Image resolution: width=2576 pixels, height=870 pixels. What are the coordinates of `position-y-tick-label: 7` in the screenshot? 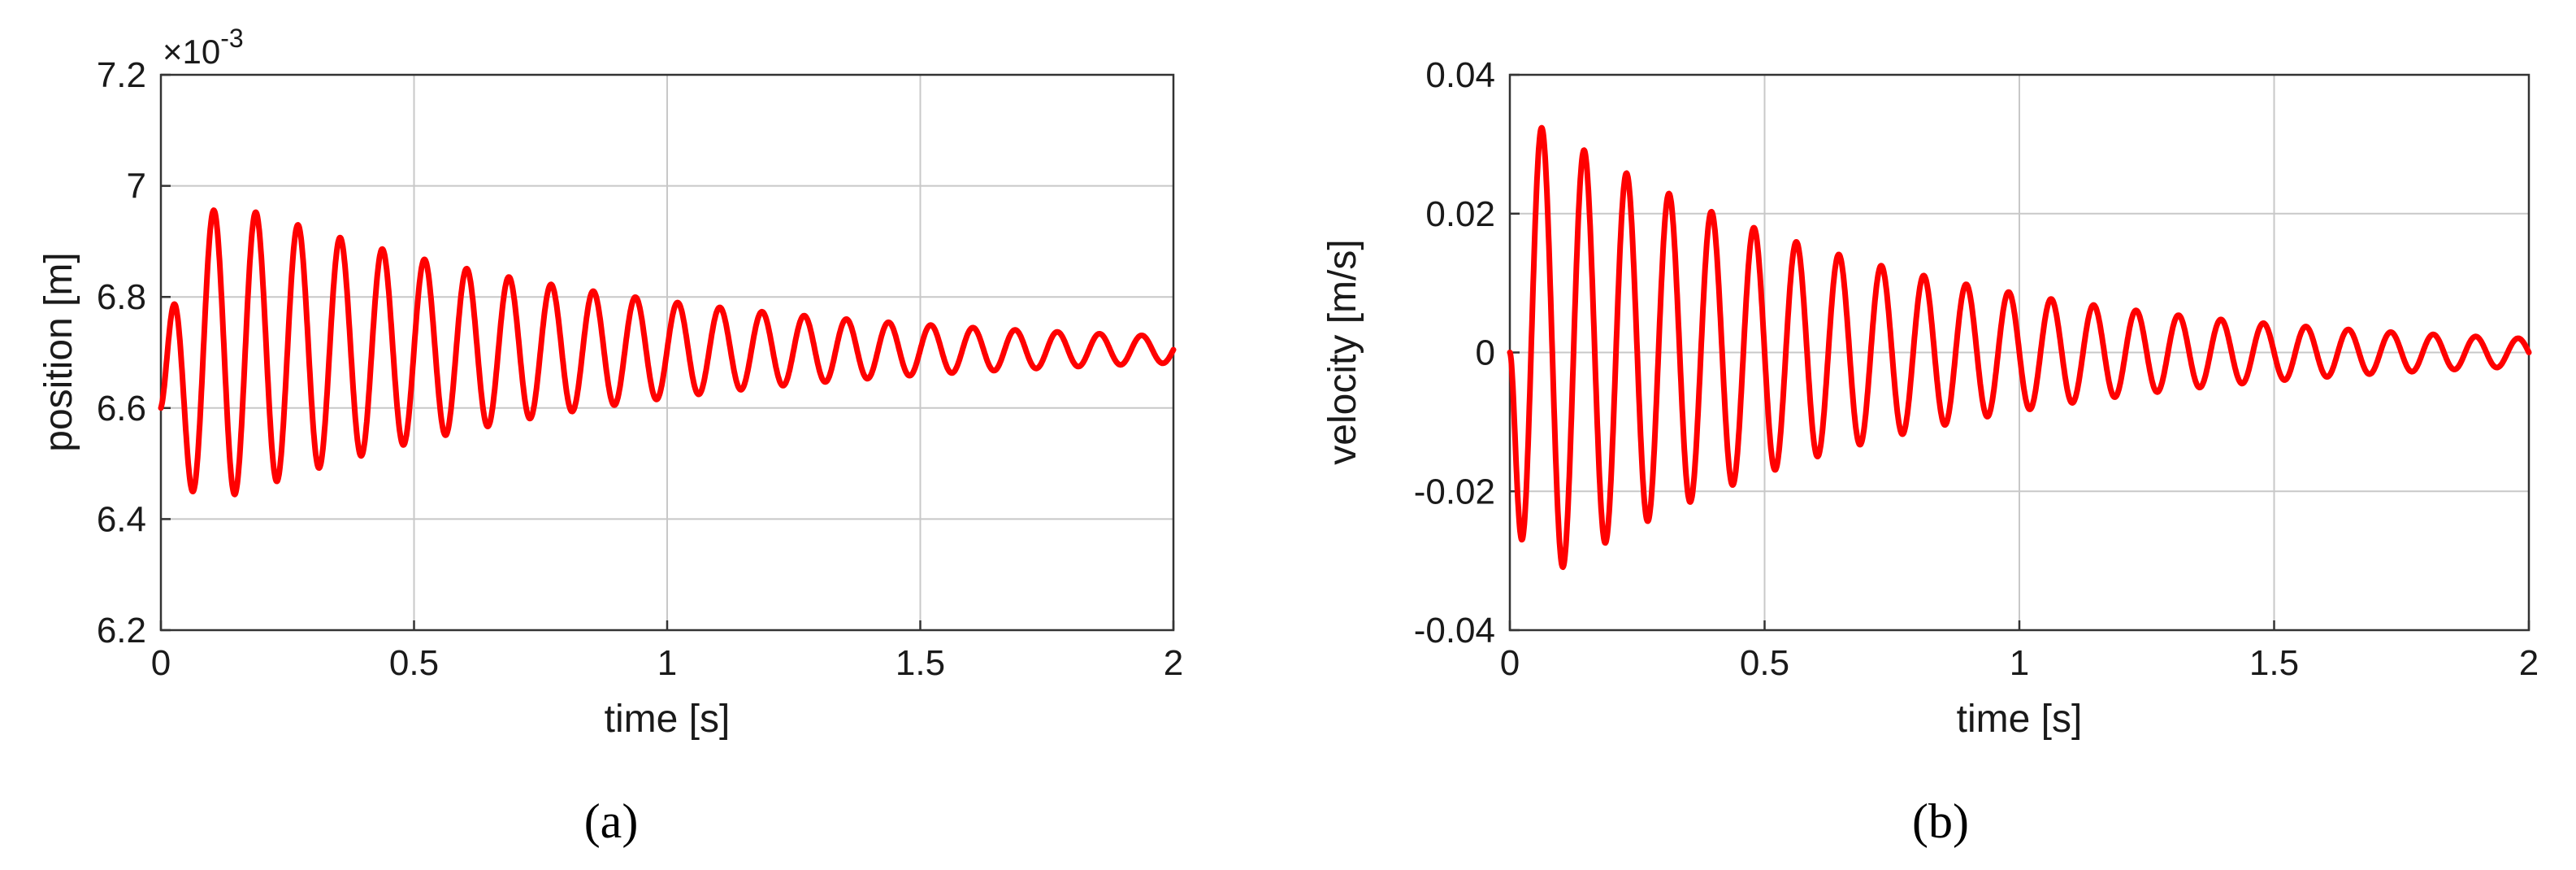 It's located at (136, 187).